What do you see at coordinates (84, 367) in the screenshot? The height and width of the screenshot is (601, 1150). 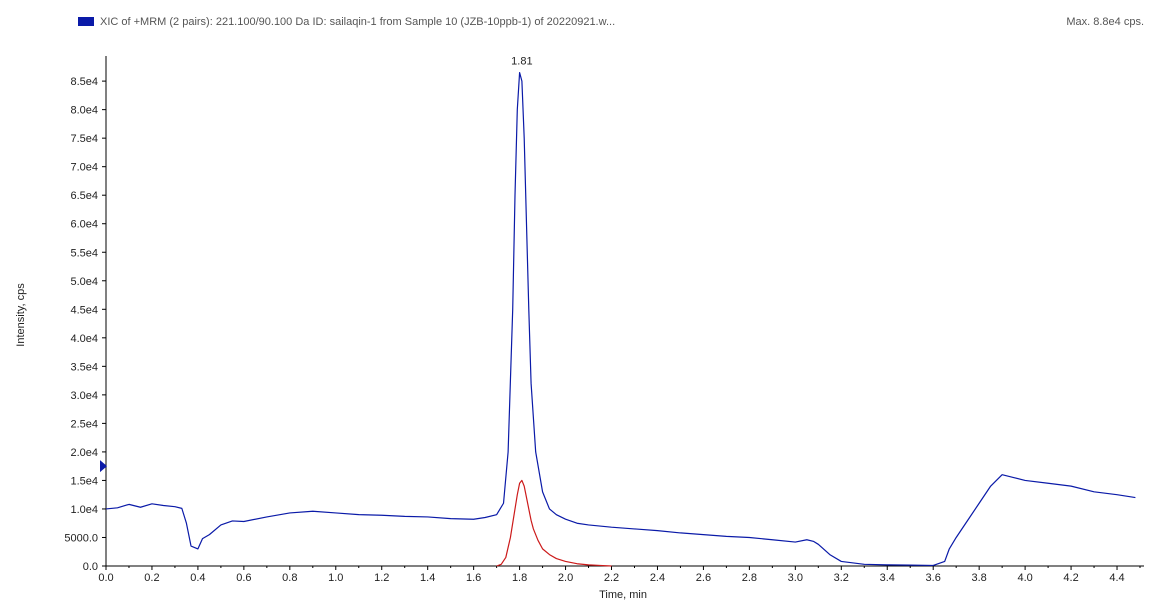 I see `y-tick-label: 3.5e4` at bounding box center [84, 367].